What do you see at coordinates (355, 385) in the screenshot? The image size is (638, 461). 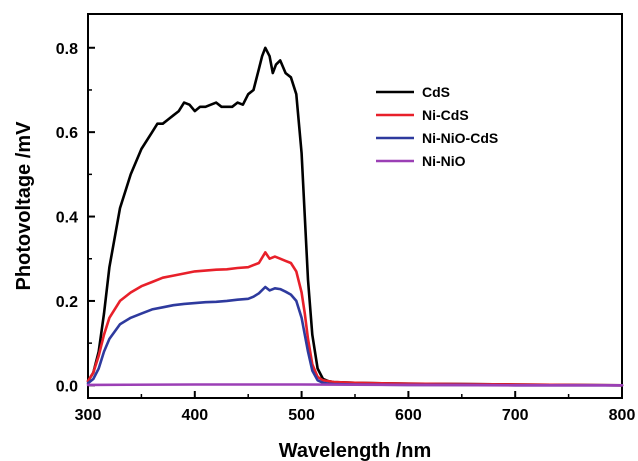 I see `series-line-ni-nio` at bounding box center [355, 385].